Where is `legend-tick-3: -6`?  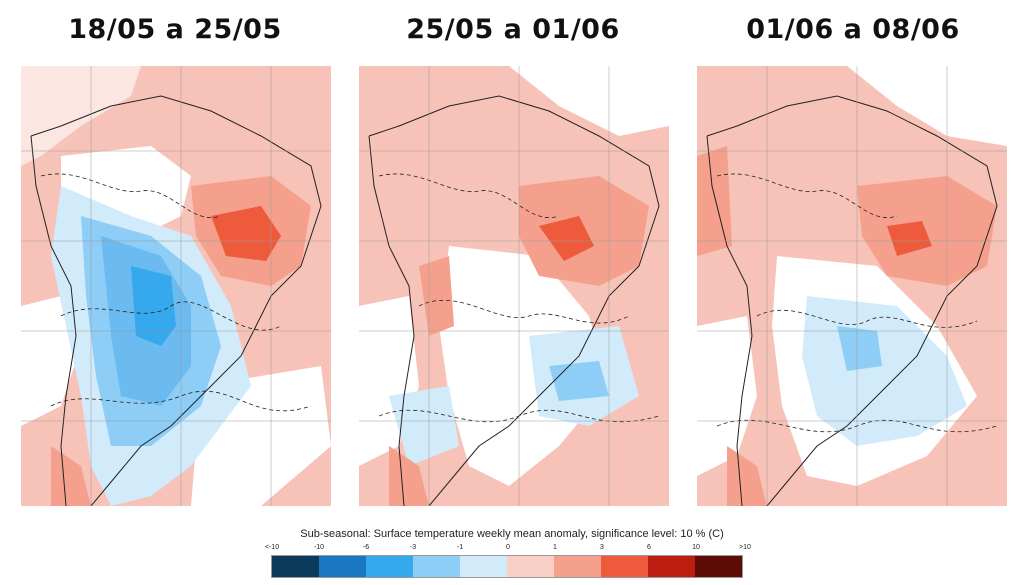
legend-tick-3: -6 is located at coordinates (366, 547).